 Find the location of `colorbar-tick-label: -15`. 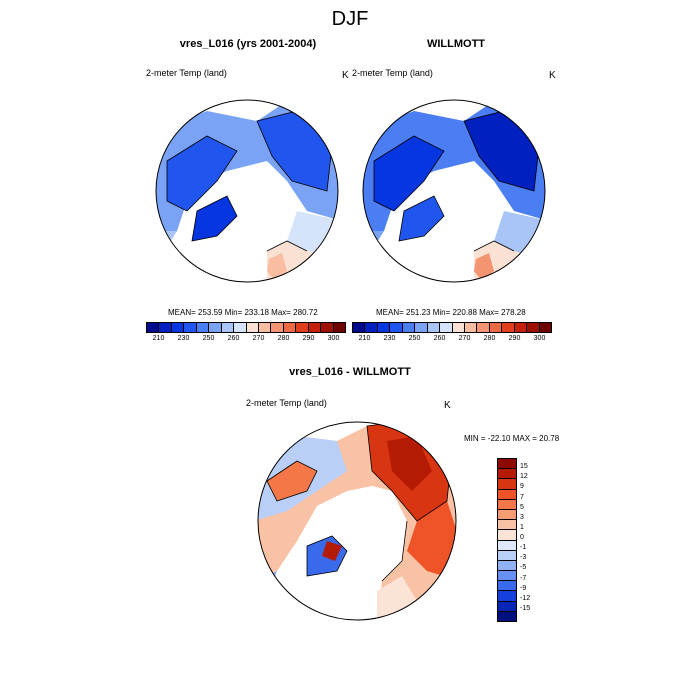

colorbar-tick-label: -15 is located at coordinates (525, 608).